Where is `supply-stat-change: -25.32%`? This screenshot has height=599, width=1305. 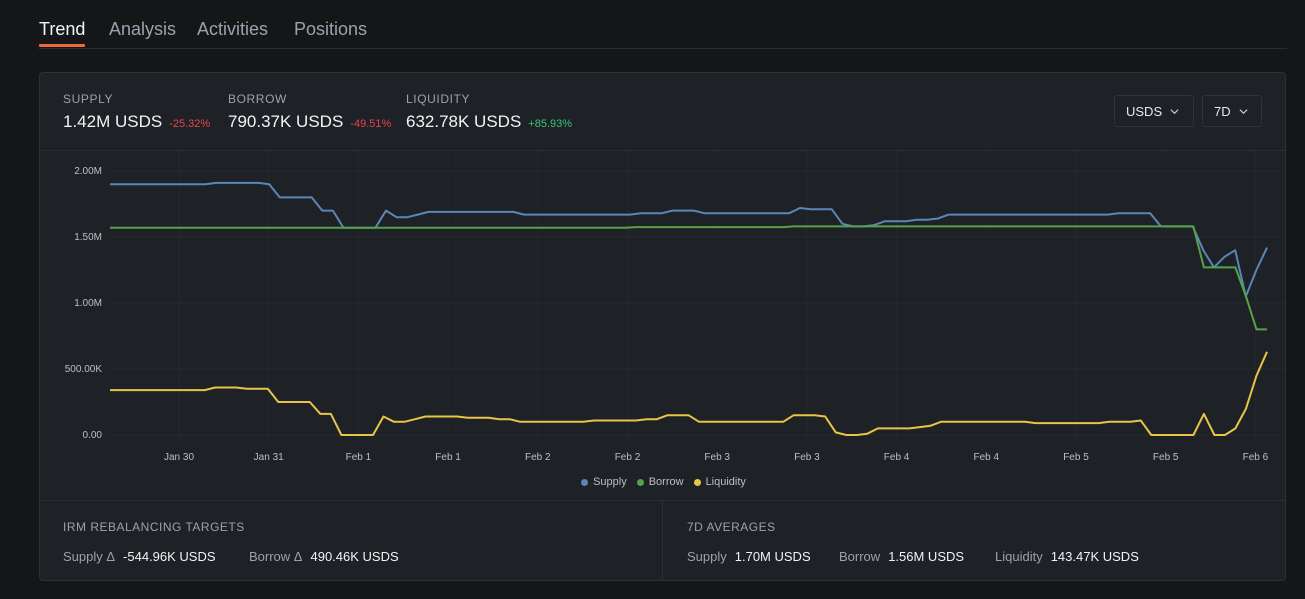 supply-stat-change: -25.32% is located at coordinates (190, 124).